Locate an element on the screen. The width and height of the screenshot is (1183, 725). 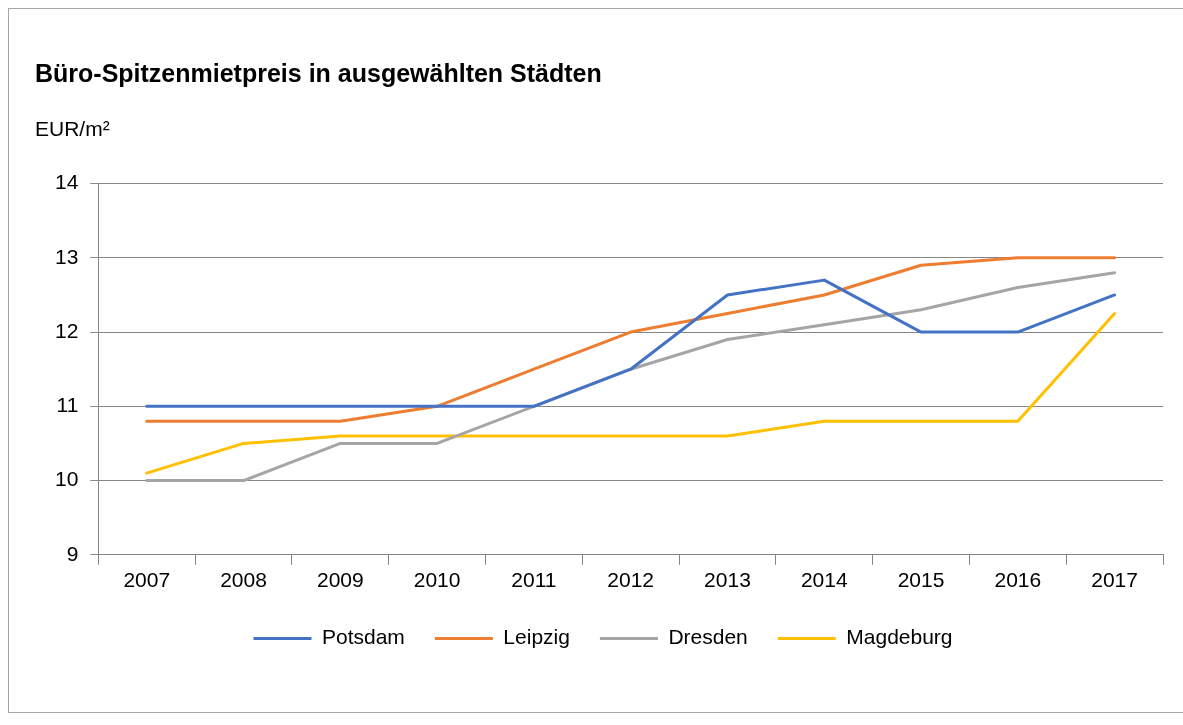
y-tick-label: 12 is located at coordinates (67, 330).